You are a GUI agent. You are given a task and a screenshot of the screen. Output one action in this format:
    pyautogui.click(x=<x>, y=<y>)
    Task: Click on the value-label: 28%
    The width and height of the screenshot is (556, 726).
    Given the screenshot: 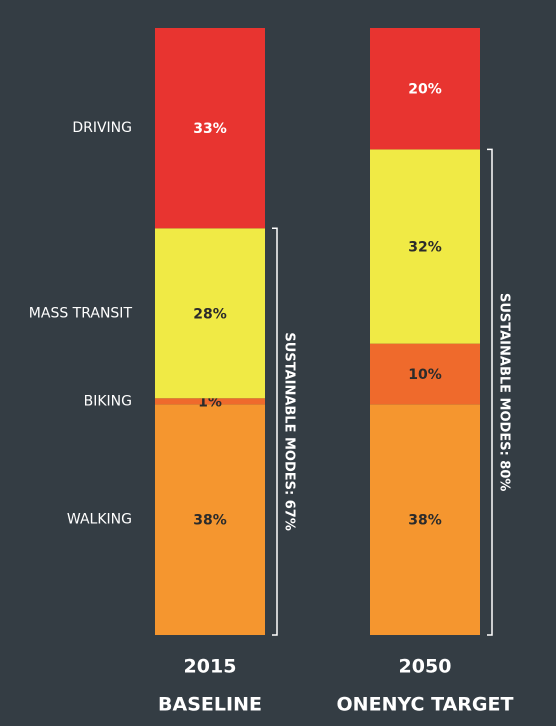 What is the action you would take?
    pyautogui.click(x=210, y=314)
    